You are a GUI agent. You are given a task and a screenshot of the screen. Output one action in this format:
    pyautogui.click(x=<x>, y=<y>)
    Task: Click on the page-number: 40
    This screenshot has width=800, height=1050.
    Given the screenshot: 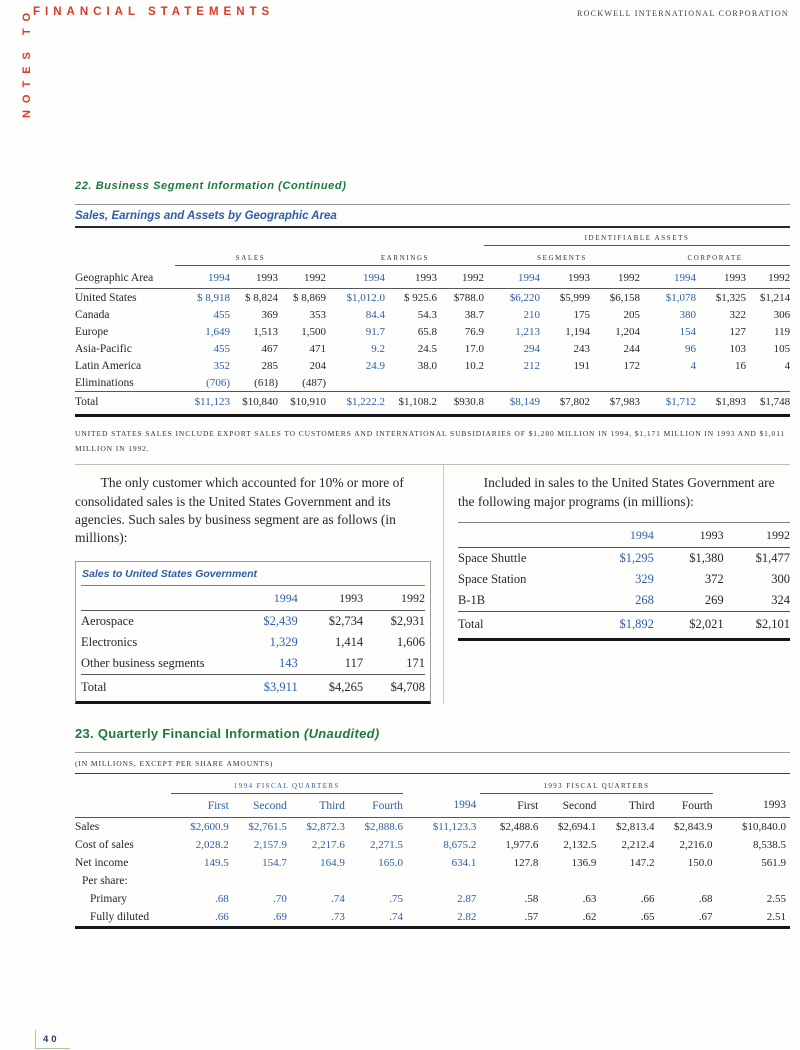 What is the action you would take?
    pyautogui.click(x=52, y=1039)
    